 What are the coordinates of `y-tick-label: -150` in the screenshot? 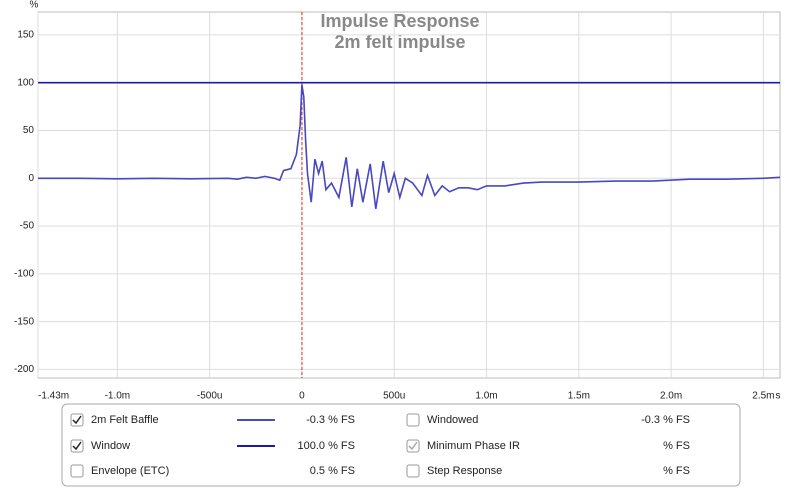 It's located at (24, 321).